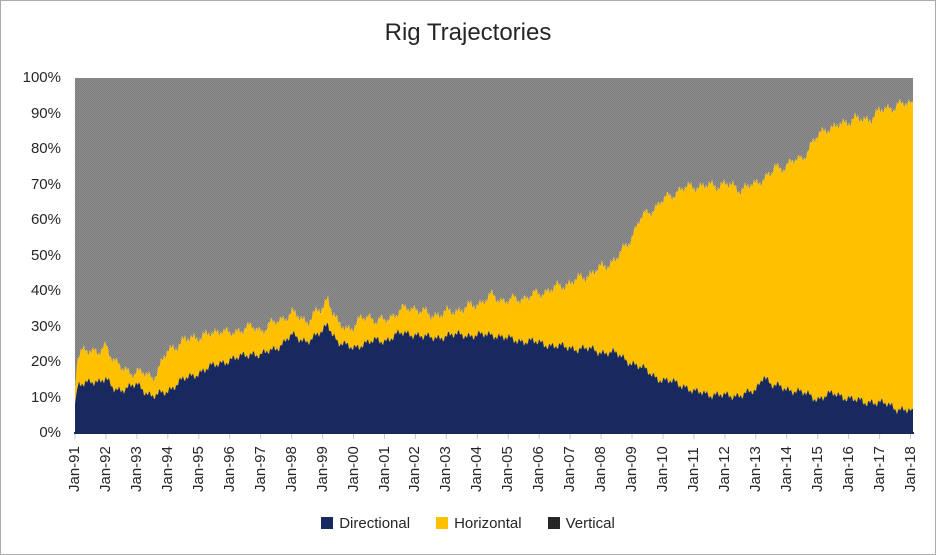  What do you see at coordinates (446, 469) in the screenshot?
I see `x-axis-label: Jan-03` at bounding box center [446, 469].